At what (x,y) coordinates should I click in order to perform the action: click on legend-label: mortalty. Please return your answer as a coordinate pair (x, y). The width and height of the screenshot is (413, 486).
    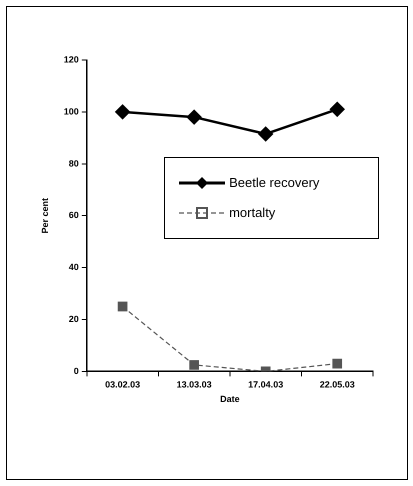
    Looking at the image, I should click on (252, 212).